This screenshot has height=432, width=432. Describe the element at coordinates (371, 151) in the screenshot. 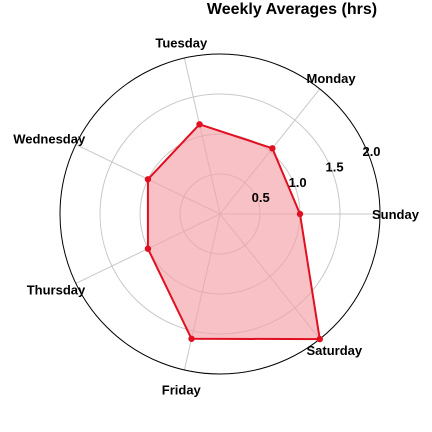

I see `radial-tick-label: 2.0` at that location.